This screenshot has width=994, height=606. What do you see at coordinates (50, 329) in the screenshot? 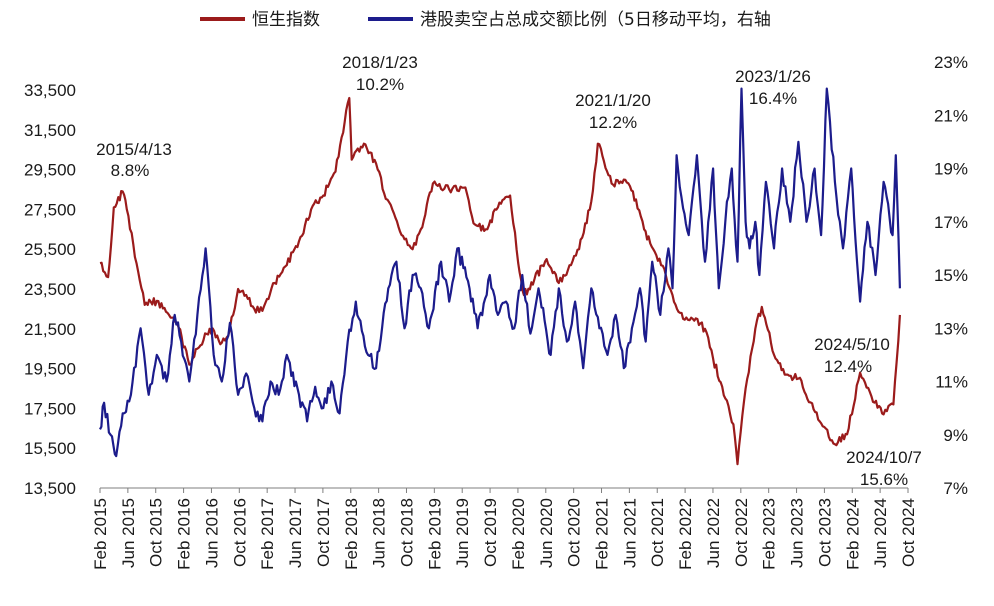
I see `y-left-tick-label: 21,500` at bounding box center [50, 329].